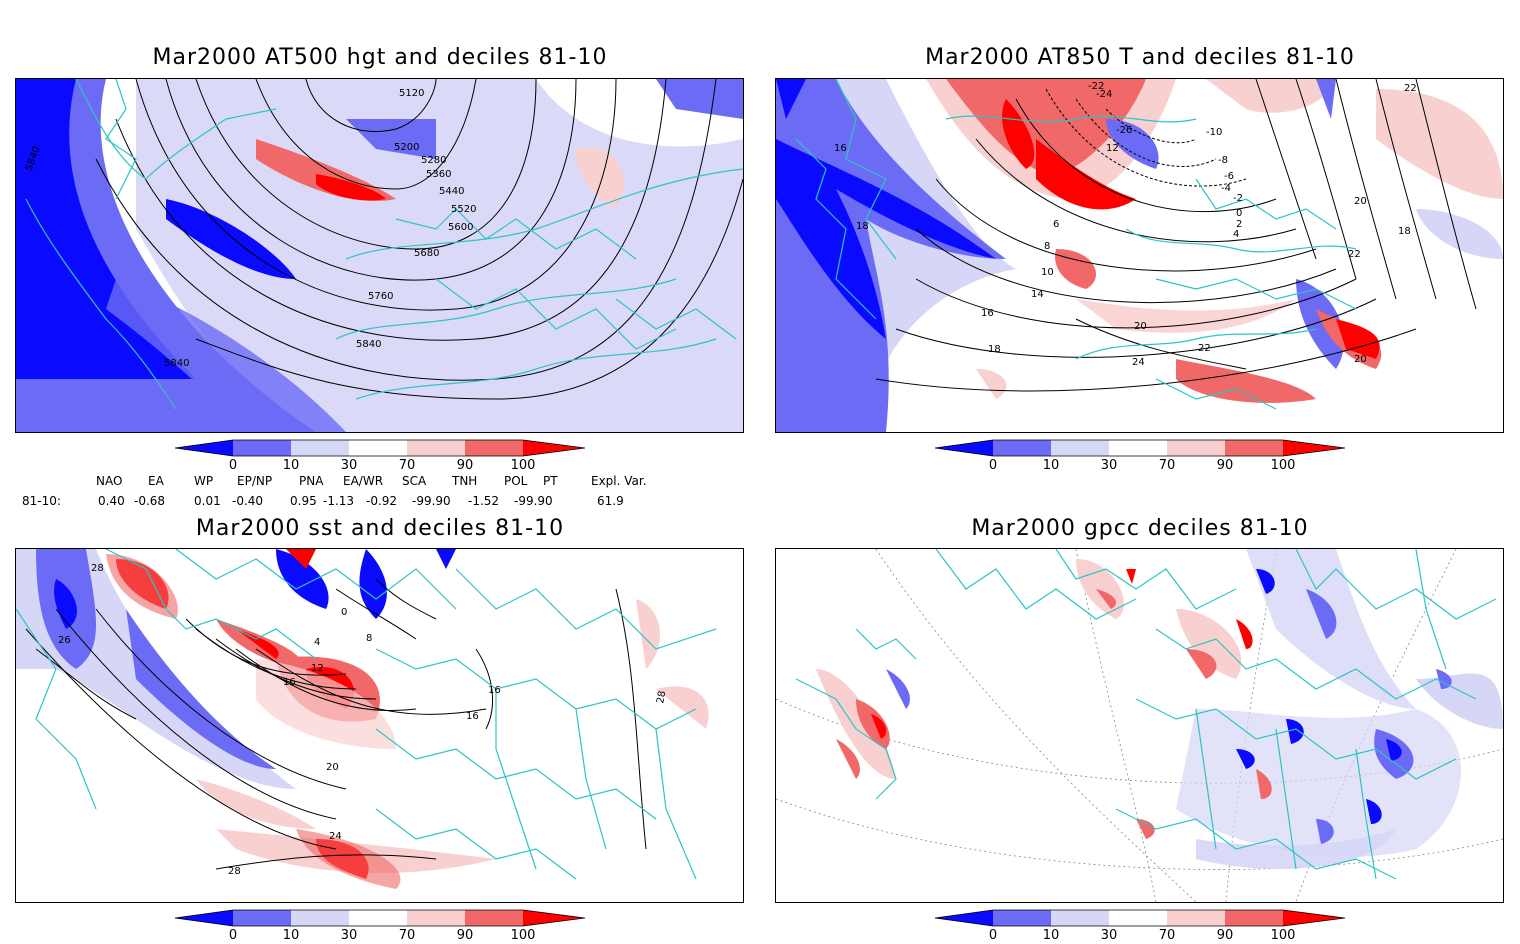 This screenshot has width=1520, height=944. Describe the element at coordinates (1144, 456) in the screenshot. I see `colorbar-t850: 0 10 30 70 90 100` at that location.